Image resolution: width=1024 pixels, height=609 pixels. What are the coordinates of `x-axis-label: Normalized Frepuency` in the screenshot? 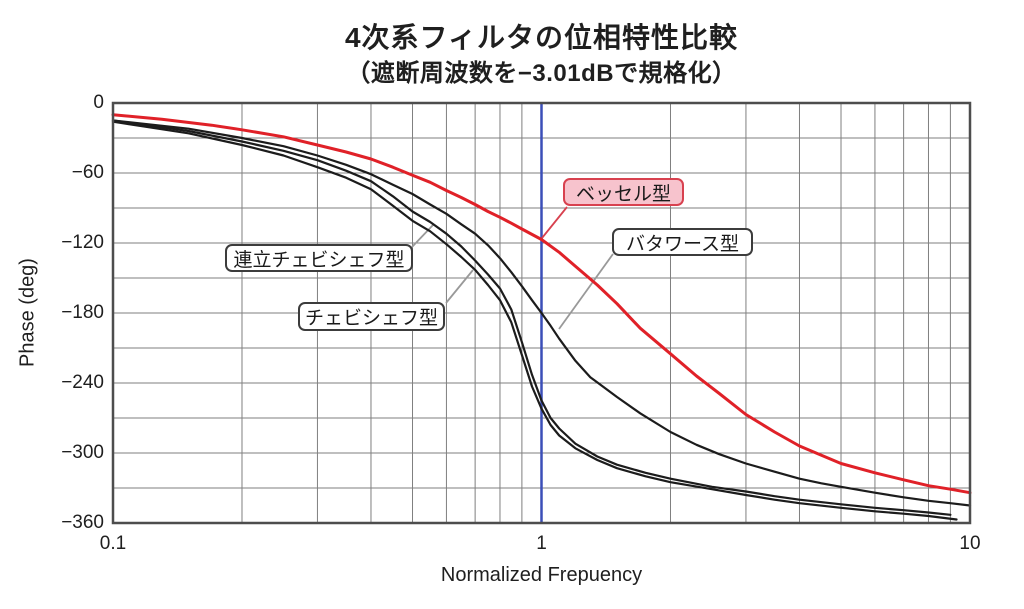 It's located at (541, 575).